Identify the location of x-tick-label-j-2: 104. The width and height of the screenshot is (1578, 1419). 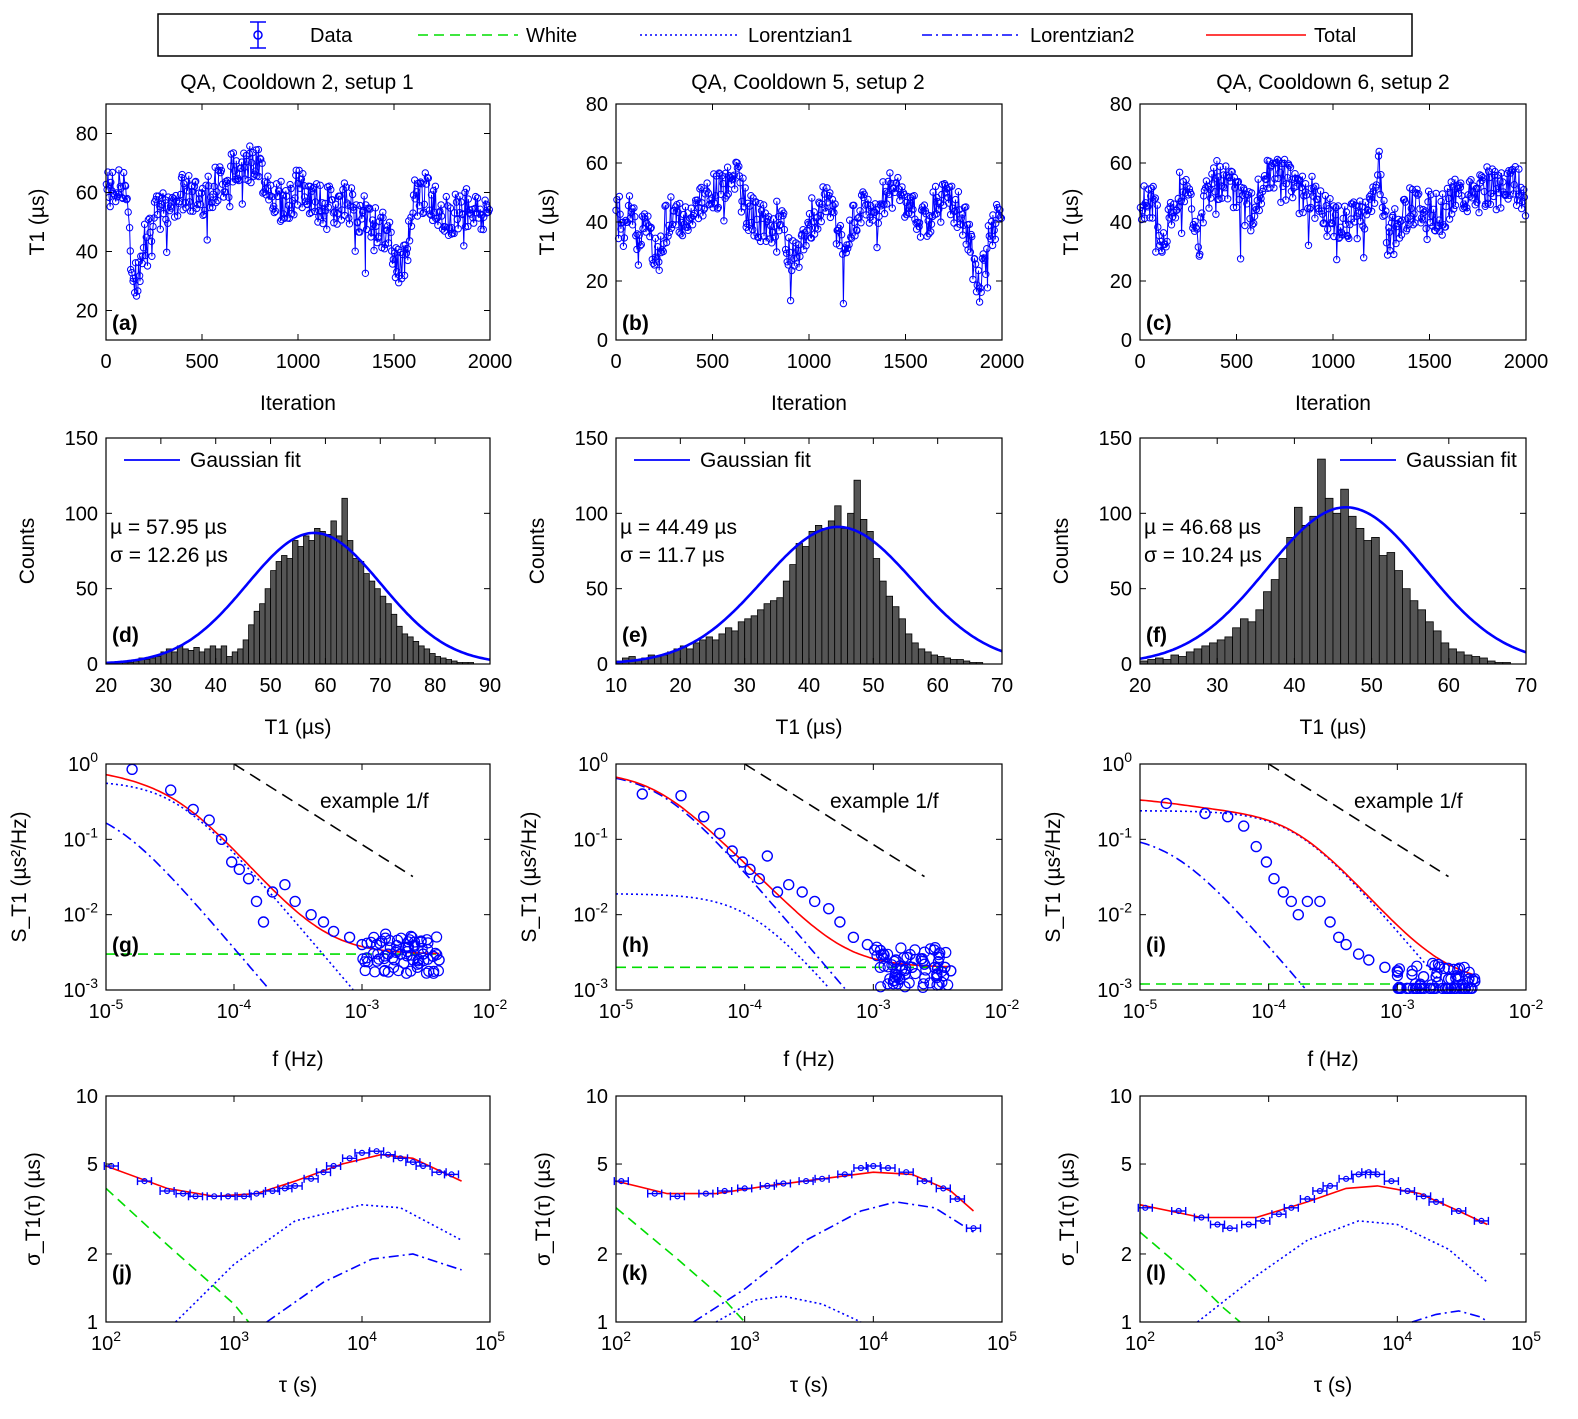
(362, 1341).